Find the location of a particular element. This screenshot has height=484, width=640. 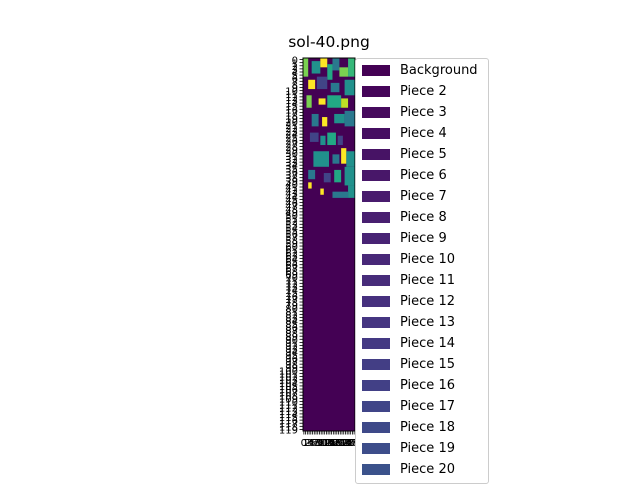

x-tick-label: 13 is located at coordinates (326, 443).